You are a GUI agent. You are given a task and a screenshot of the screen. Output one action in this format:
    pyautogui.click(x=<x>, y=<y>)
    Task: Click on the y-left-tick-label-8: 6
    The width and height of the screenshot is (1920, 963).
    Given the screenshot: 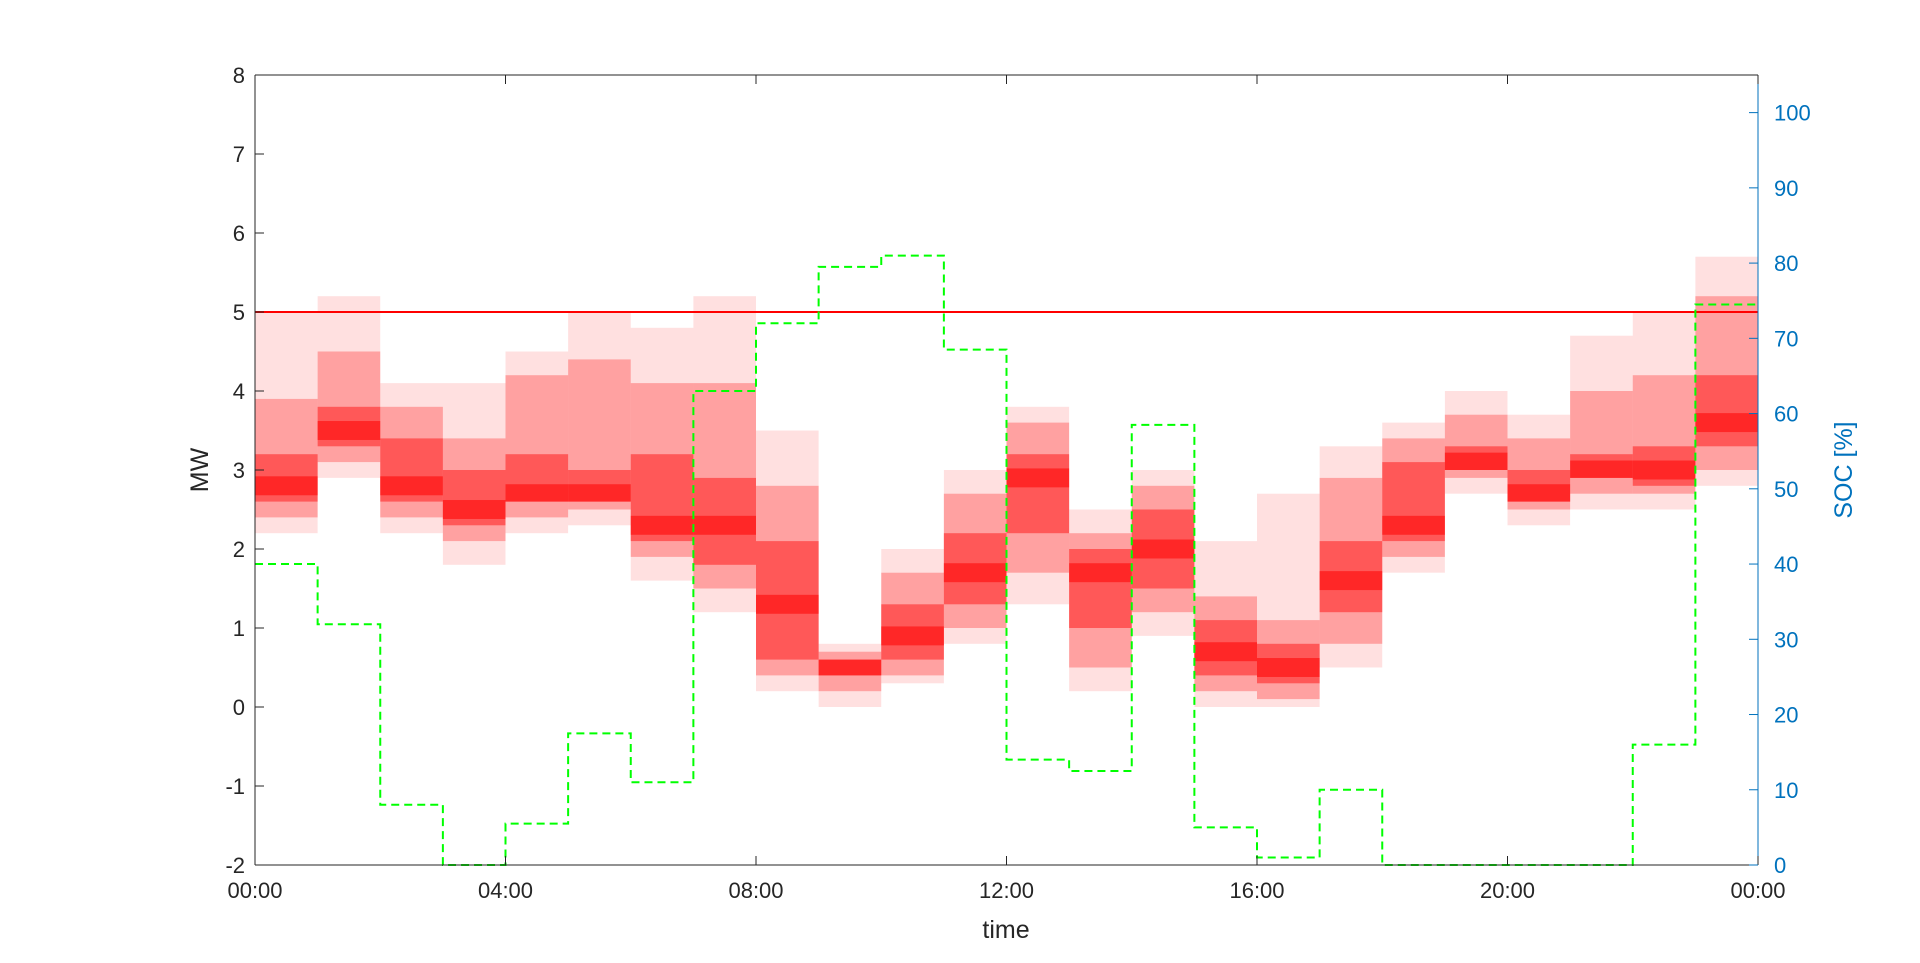 What is the action you would take?
    pyautogui.click(x=239, y=233)
    